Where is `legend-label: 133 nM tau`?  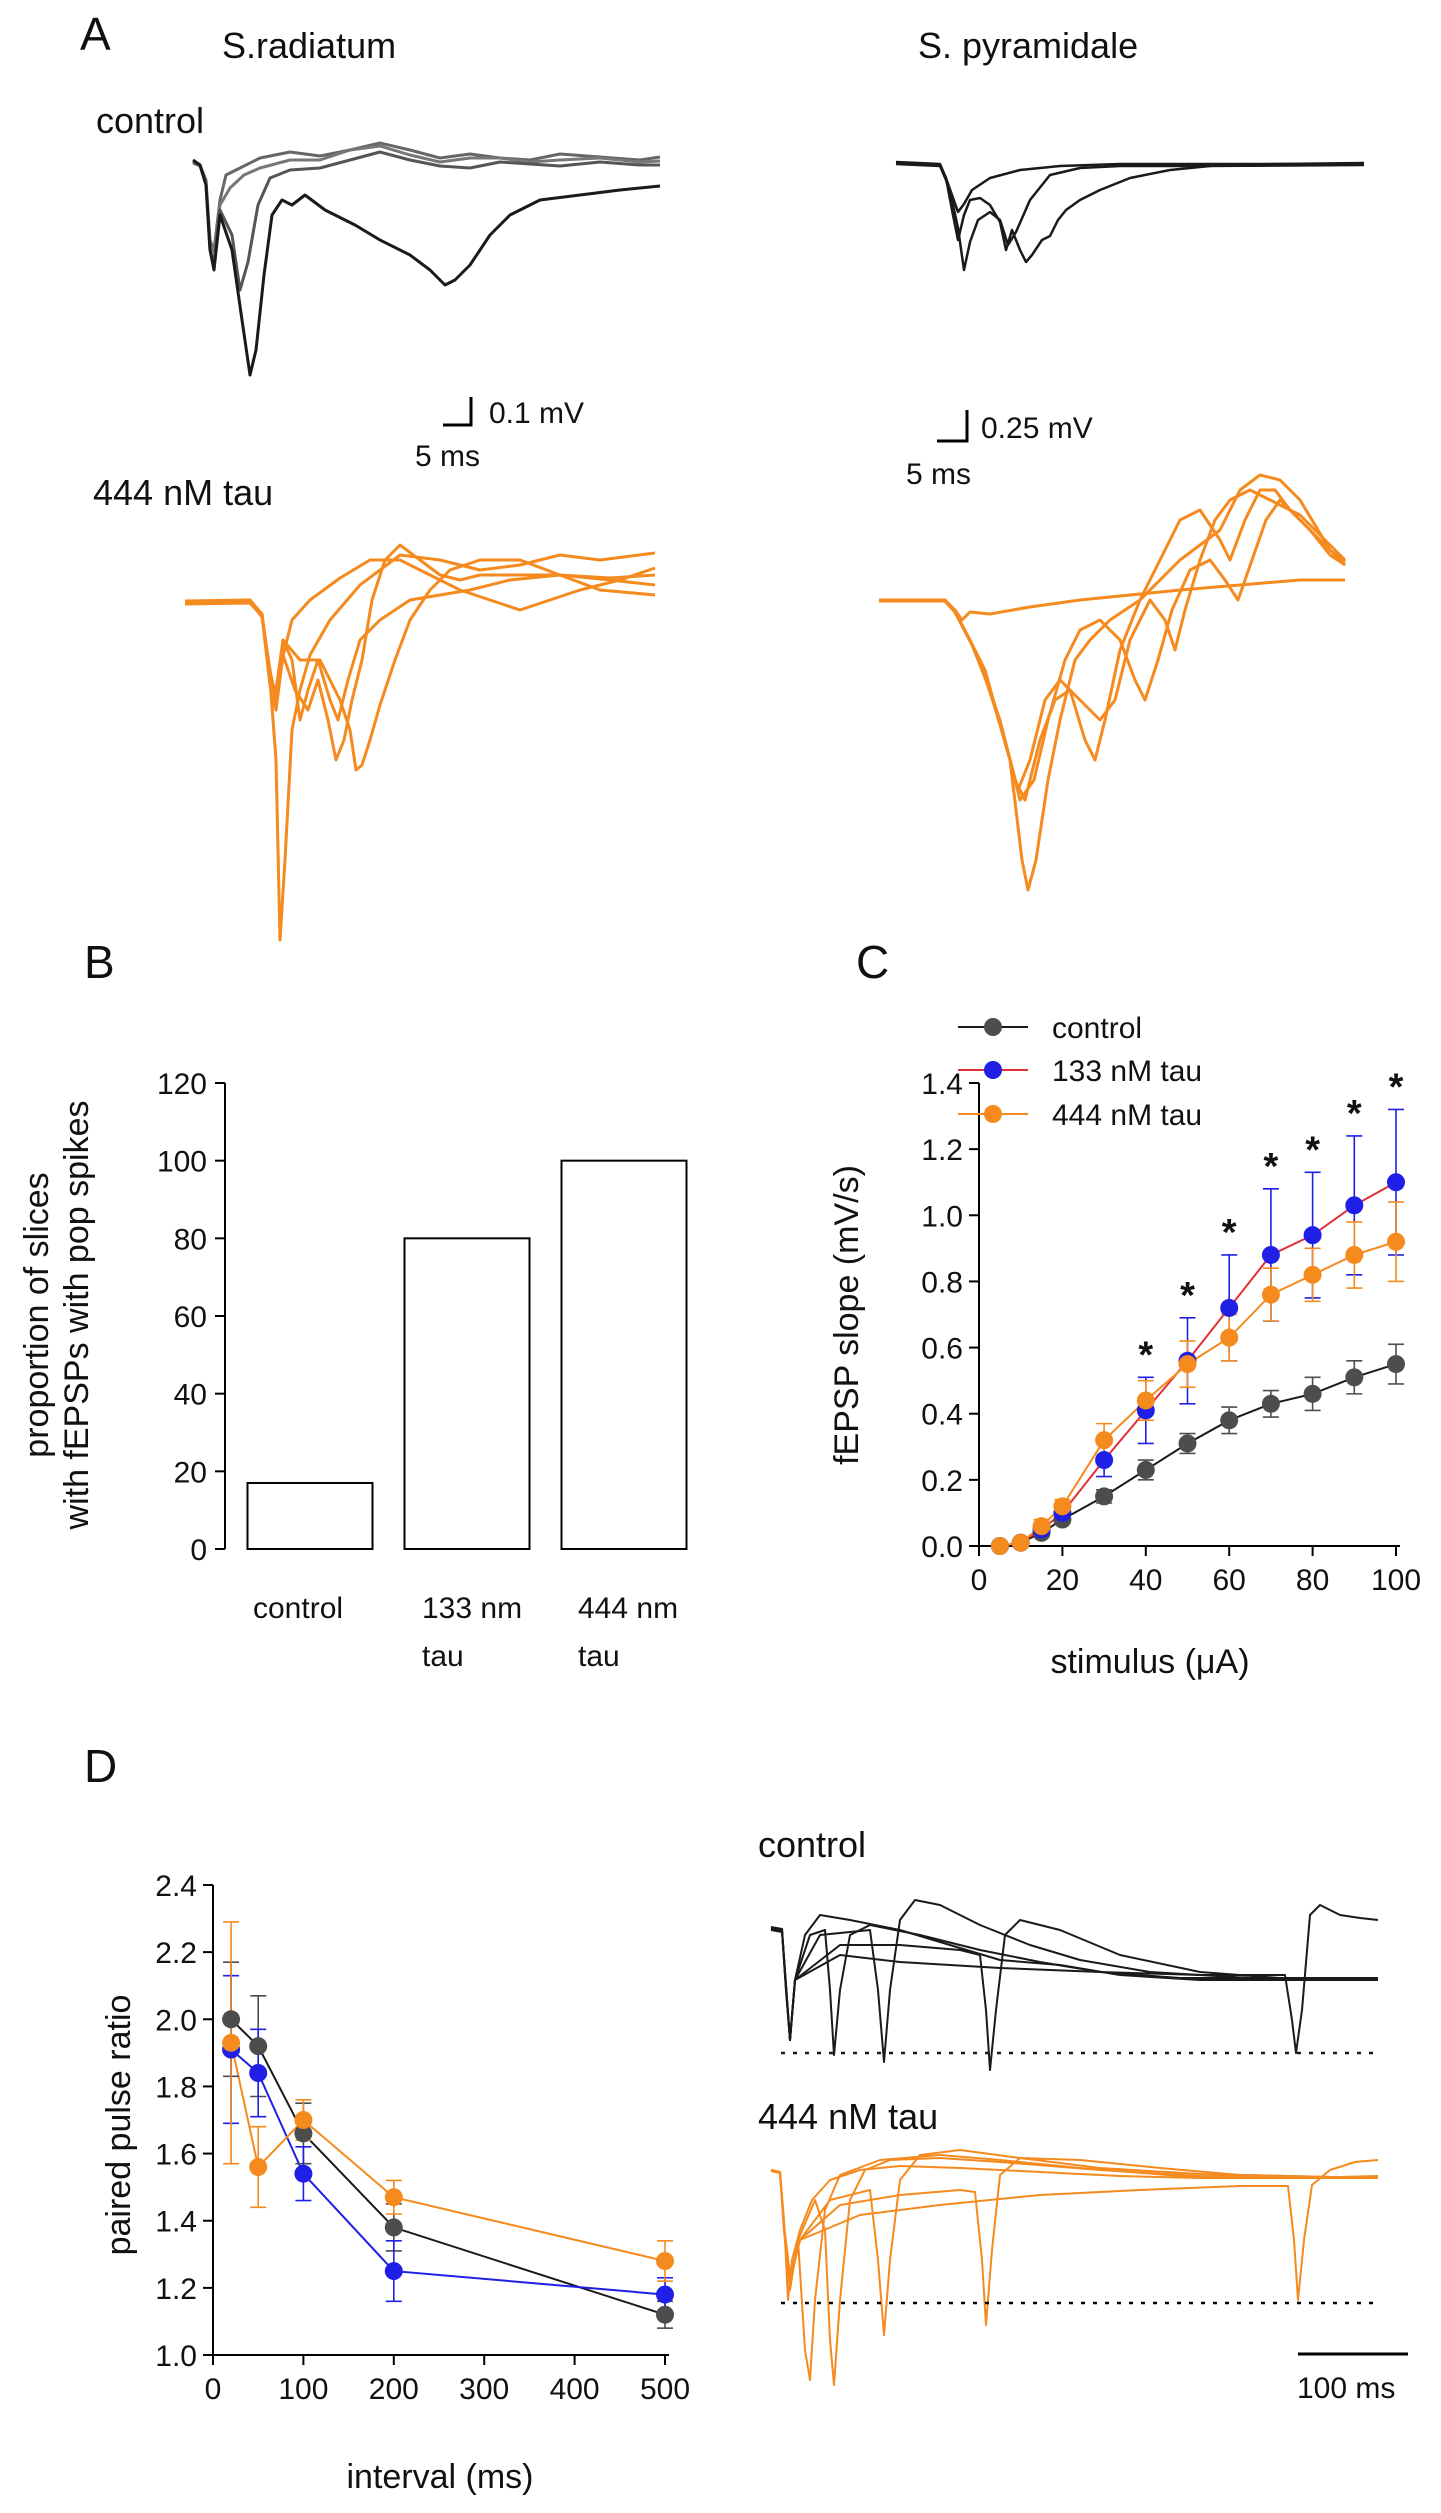 legend-label: 133 nM tau is located at coordinates (1127, 1071).